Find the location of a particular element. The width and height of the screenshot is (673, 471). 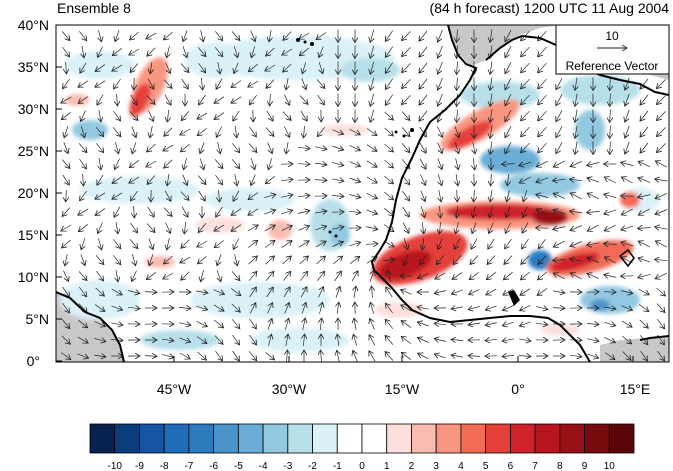

colorbar-label: -2 is located at coordinates (312, 466).